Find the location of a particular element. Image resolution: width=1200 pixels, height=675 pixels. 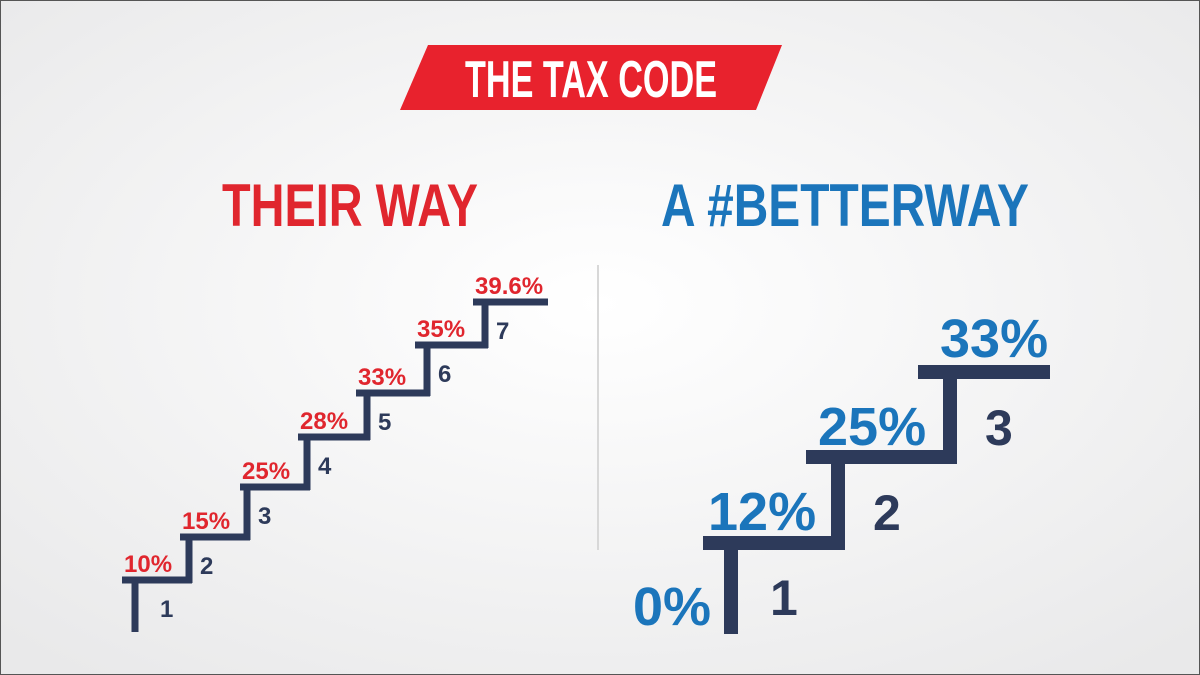

left-title: THEIR WAY is located at coordinates (350, 205).